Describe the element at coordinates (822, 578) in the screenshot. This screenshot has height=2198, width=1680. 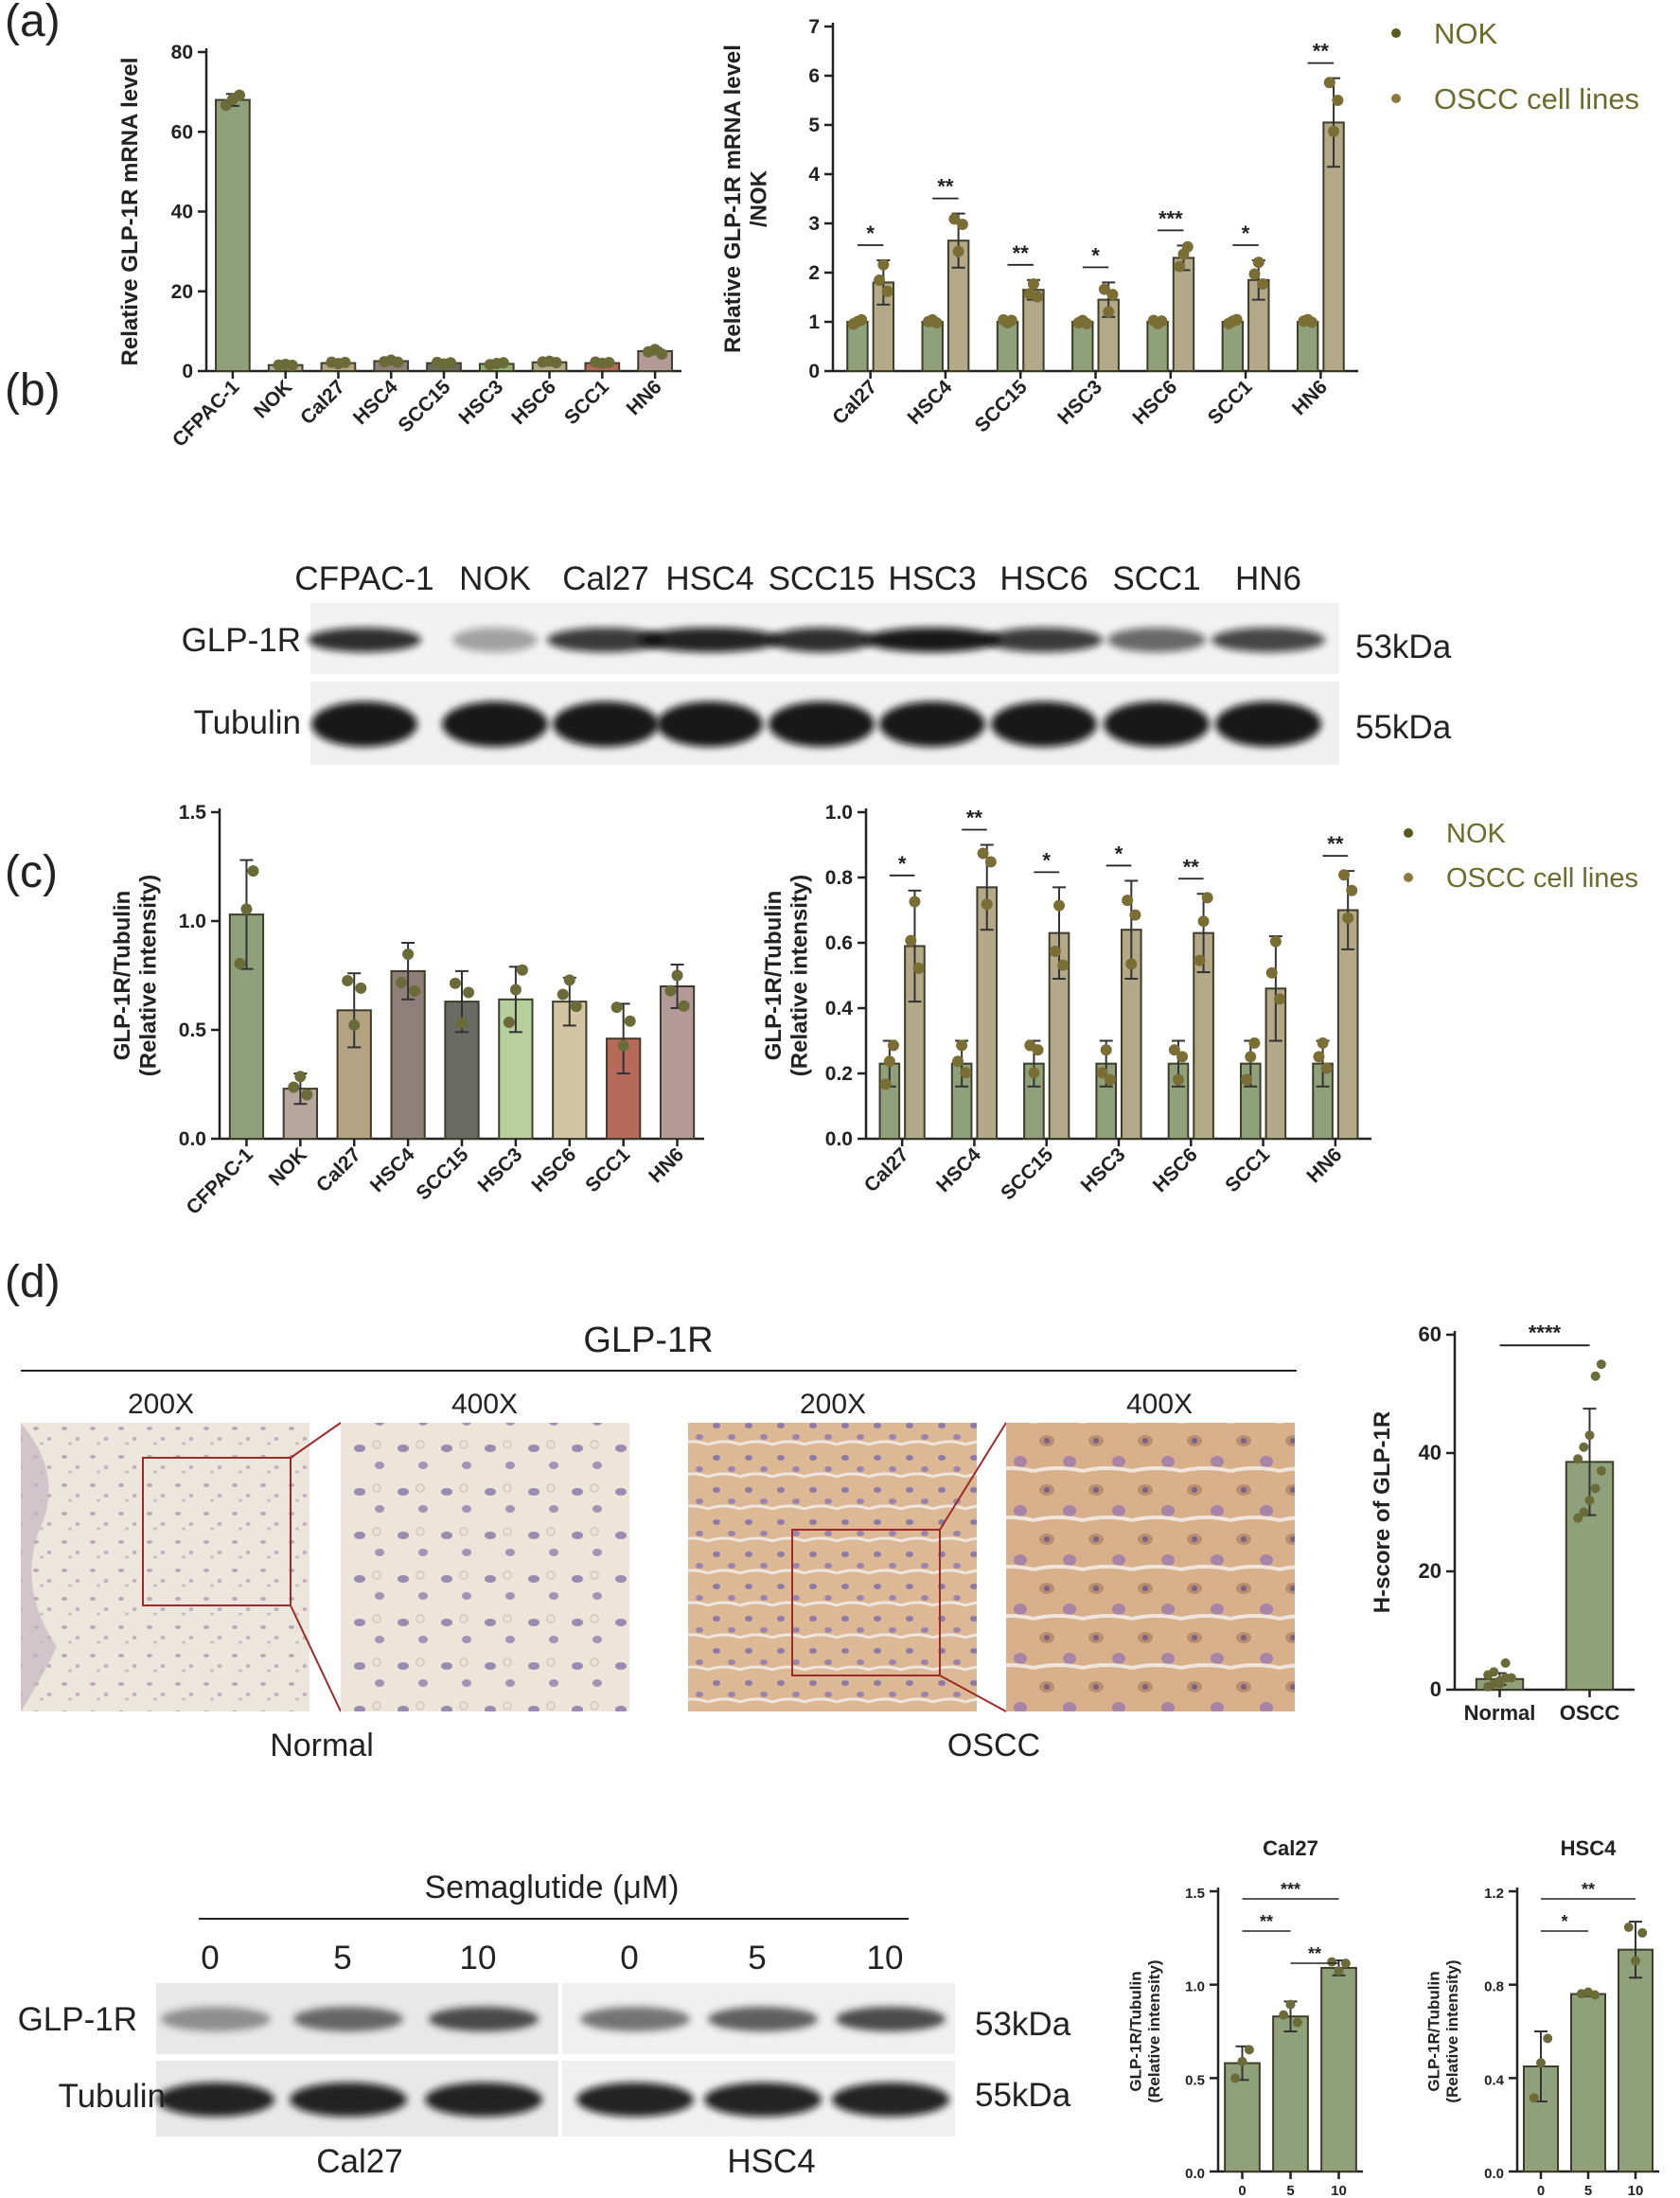
I see `blot-b-lane-label: SCC15` at that location.